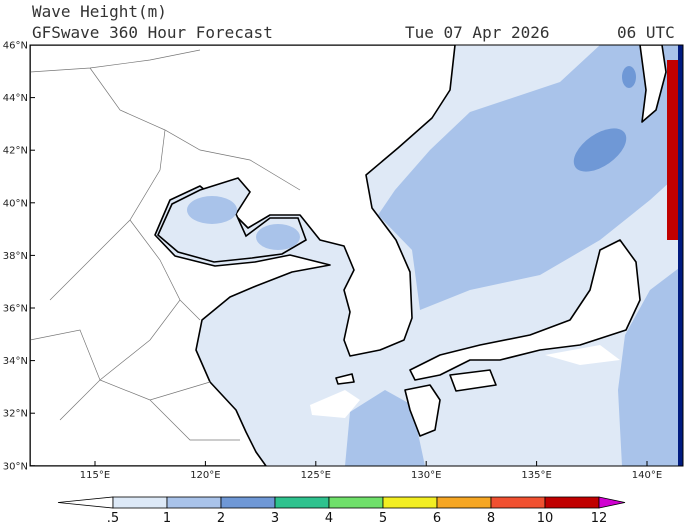  What do you see at coordinates (680, 255) in the screenshot?
I see `edge-strip` at bounding box center [680, 255].